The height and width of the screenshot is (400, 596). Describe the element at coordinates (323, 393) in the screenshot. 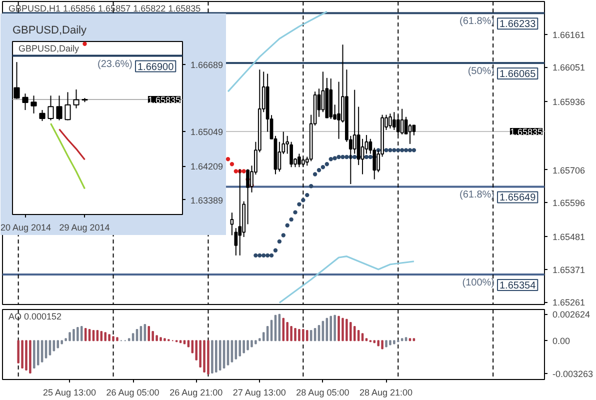

I see `x-tick-label: 28 Aug 05:00` at that location.